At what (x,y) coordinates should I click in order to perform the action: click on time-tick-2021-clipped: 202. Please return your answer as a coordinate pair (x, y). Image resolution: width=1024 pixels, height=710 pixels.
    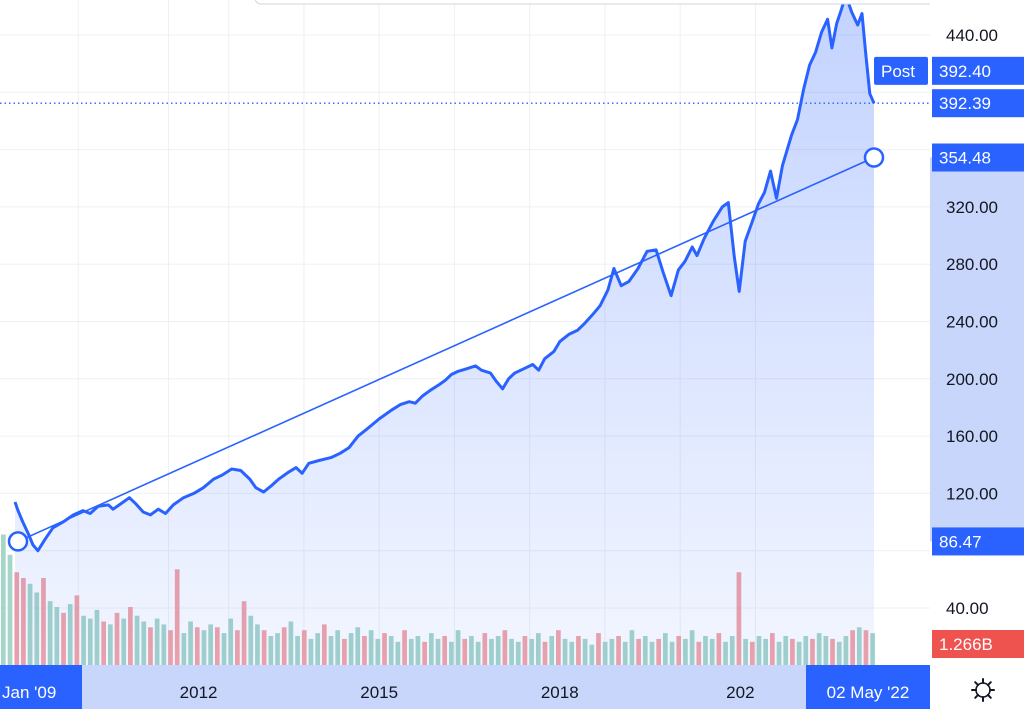
    Looking at the image, I should click on (740, 692).